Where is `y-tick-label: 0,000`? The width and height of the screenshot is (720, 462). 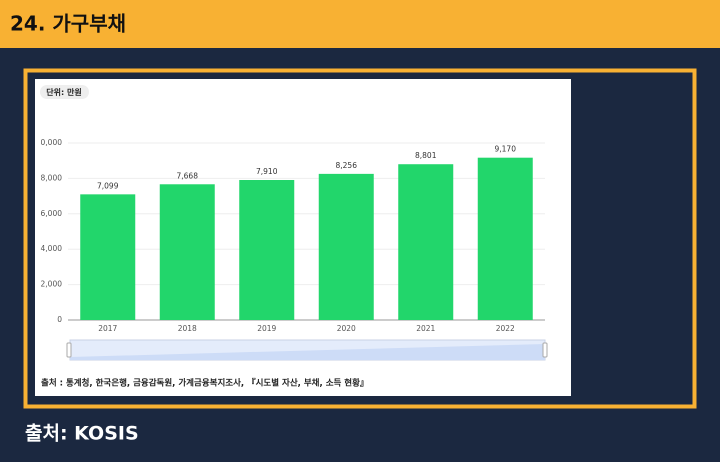
y-tick-label: 0,000 is located at coordinates (52, 142).